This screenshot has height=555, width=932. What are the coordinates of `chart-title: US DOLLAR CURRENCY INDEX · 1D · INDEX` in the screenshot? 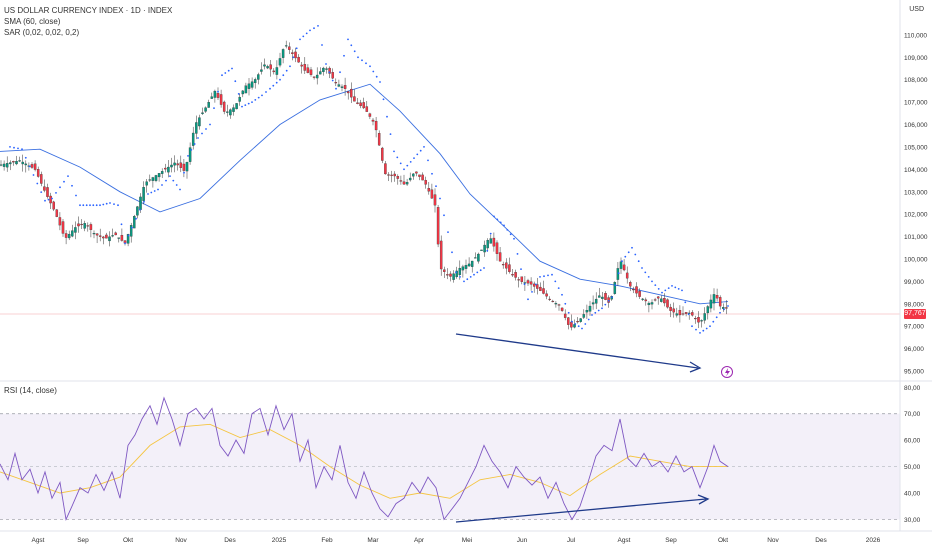 It's located at (88, 10).